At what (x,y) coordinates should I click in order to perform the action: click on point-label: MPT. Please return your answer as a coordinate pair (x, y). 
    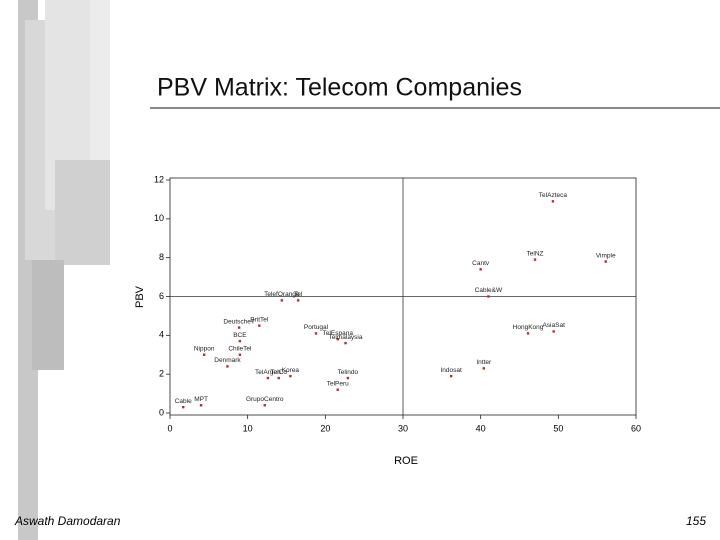
    Looking at the image, I should click on (201, 399).